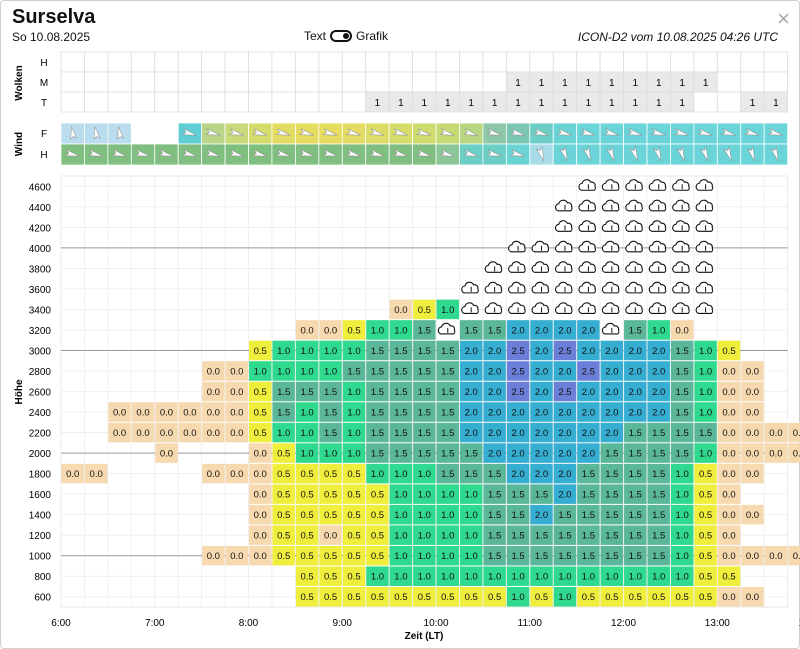 The image size is (800, 649). Describe the element at coordinates (343, 623) in the screenshot. I see `x-tick-label: 9:00` at that location.